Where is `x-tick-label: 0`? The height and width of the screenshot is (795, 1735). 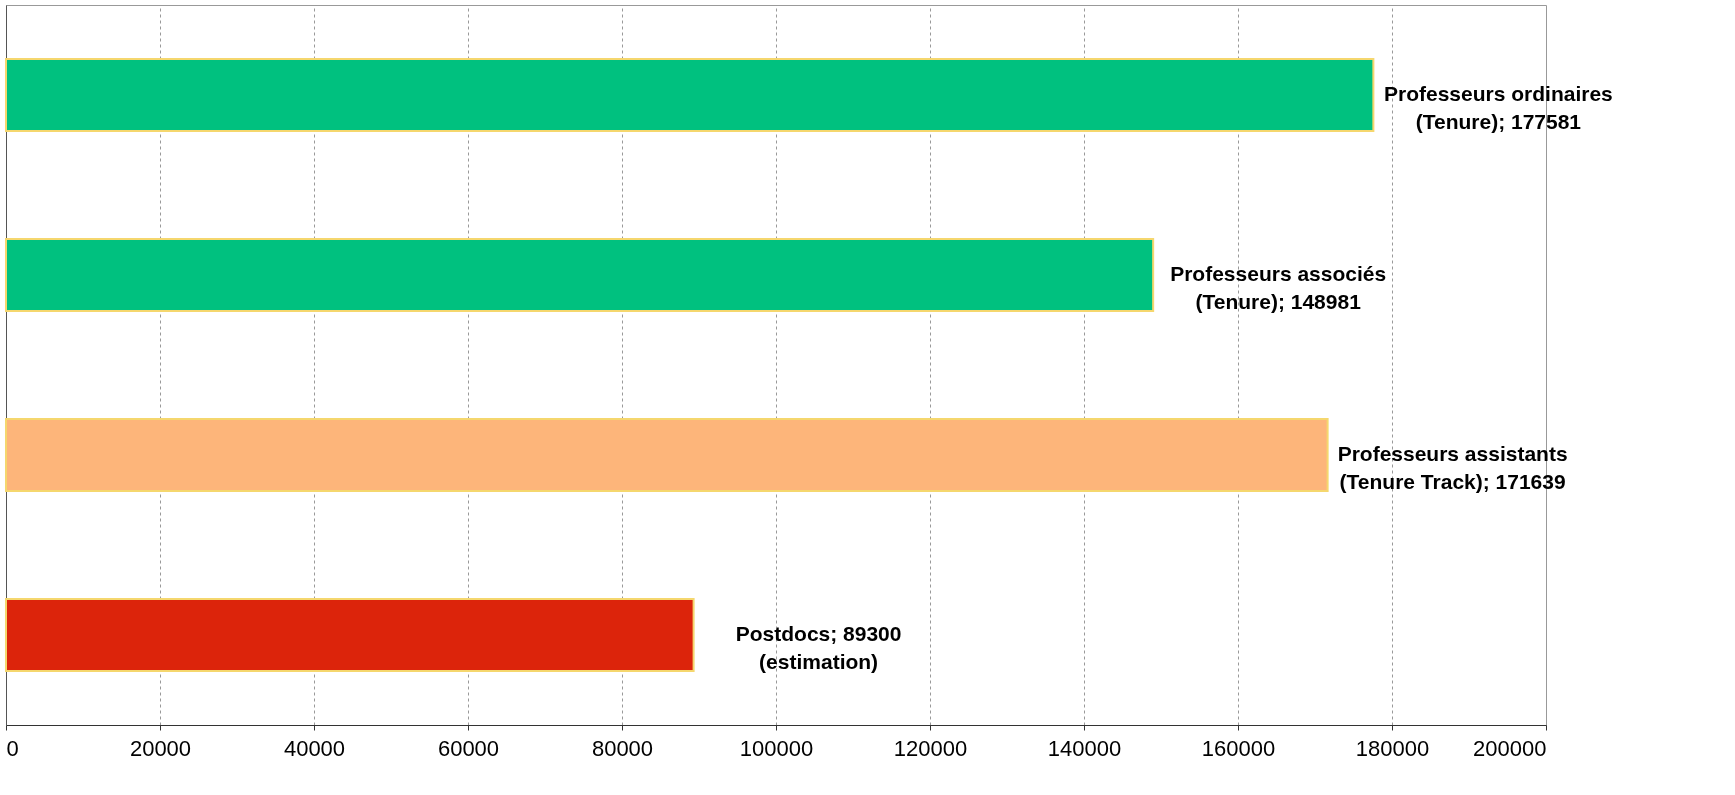 x-tick-label: 0 is located at coordinates (12, 748).